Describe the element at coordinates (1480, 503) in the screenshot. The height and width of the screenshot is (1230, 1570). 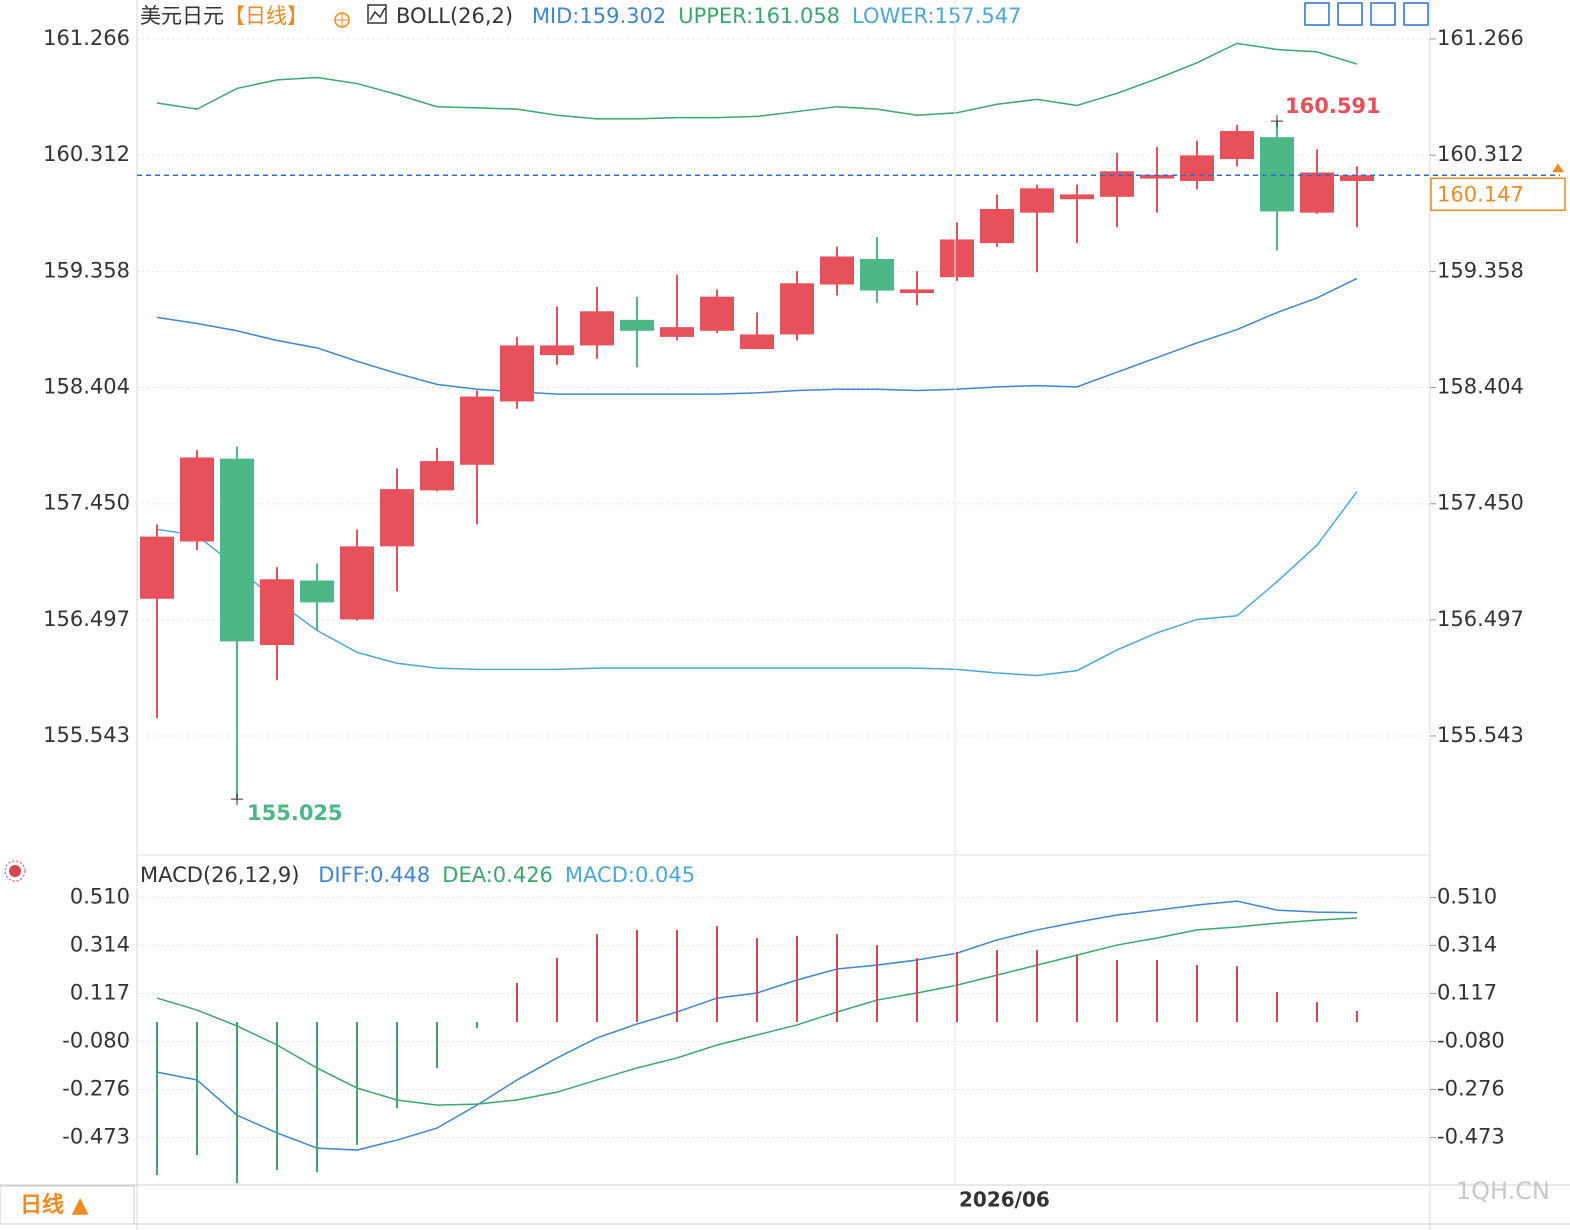
I see `y-tick-label-right: 157.450` at that location.